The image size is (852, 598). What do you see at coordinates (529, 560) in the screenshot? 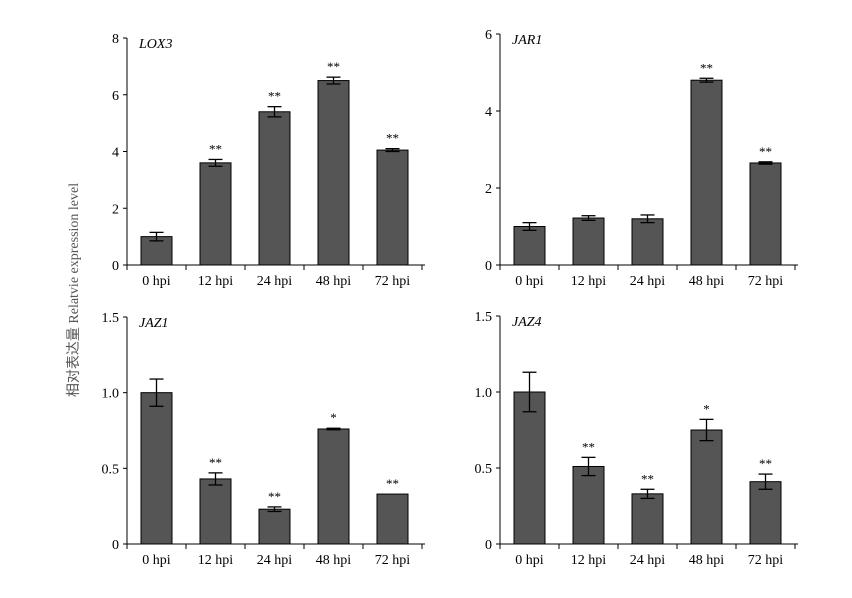
I see `panel-4-x-tick-label: 0 hpi` at bounding box center [529, 560].